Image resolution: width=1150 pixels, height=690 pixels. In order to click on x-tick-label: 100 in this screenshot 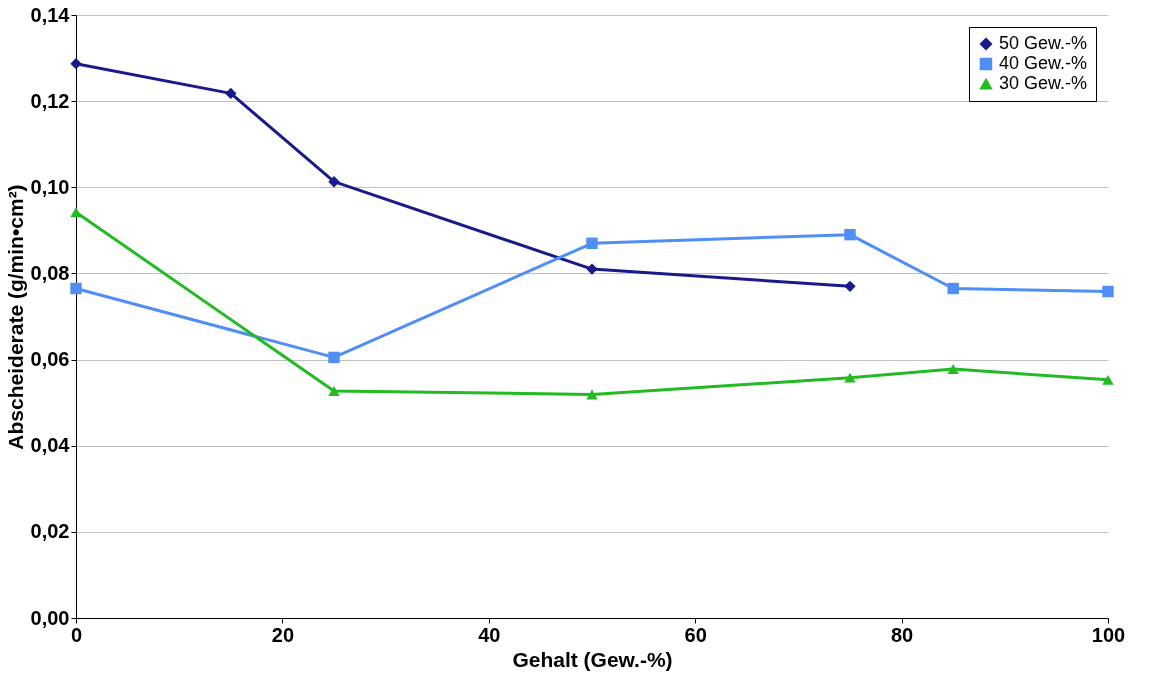, I will do `click(1108, 634)`.